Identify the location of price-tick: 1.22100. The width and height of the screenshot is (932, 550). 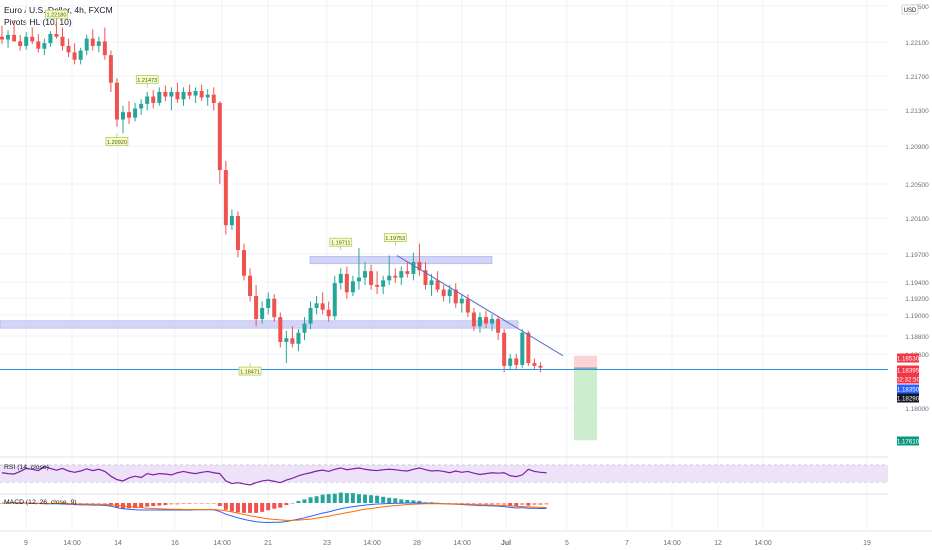
(917, 43).